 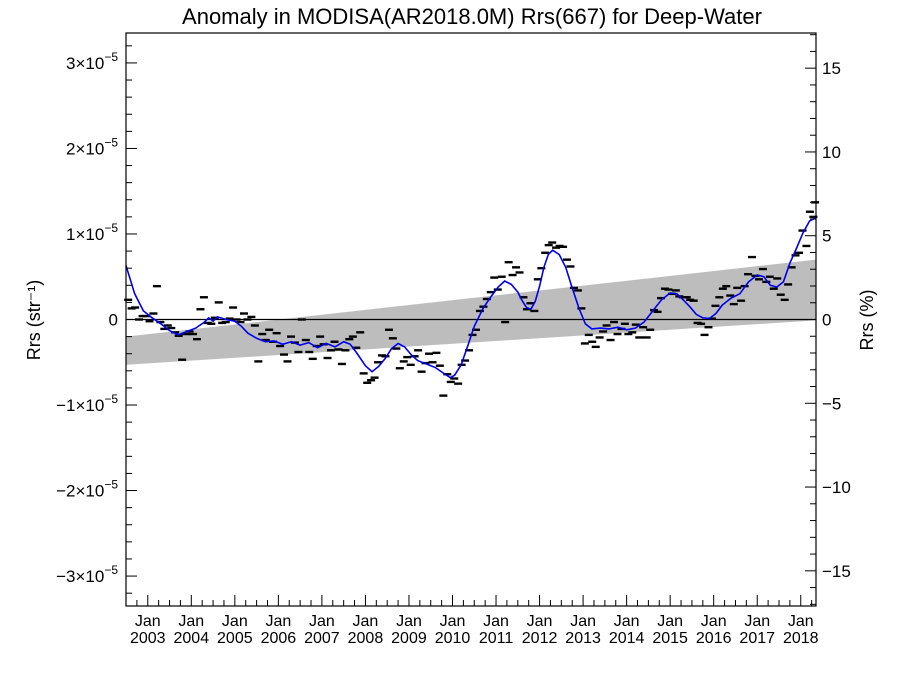 I want to click on y-right-tick-label: −5, so click(x=831, y=403).